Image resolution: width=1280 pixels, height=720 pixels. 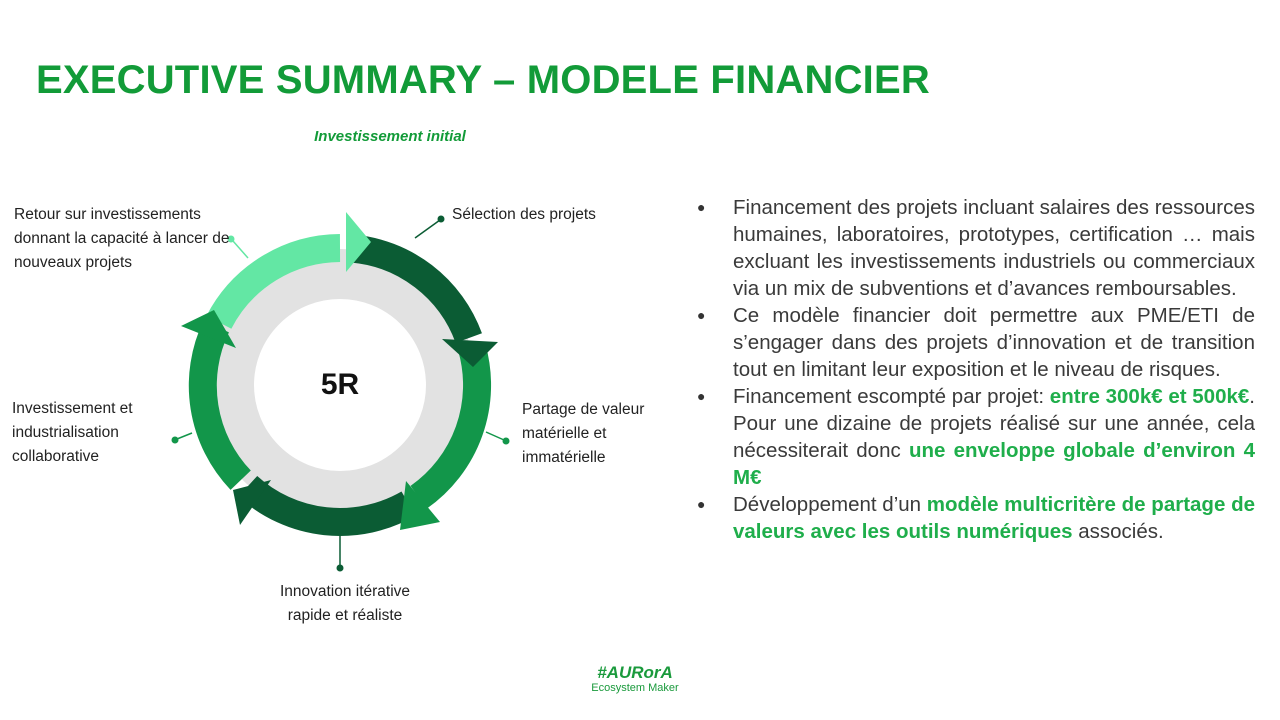 What do you see at coordinates (635, 688) in the screenshot?
I see `footer-subtitle: Ecosystem Maker` at bounding box center [635, 688].